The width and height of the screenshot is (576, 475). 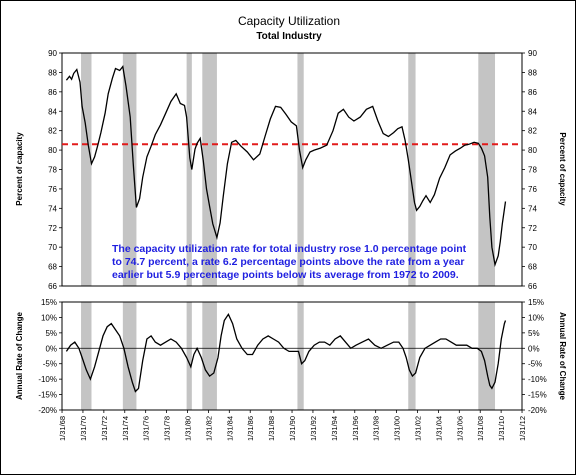 I want to click on y-tick-label-left: 5%, so click(x=51, y=333).